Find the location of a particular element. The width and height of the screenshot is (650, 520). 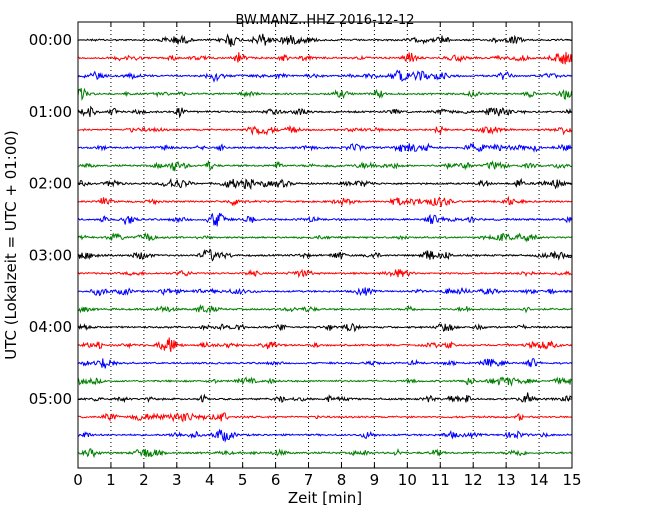

x-tick-label: 7 is located at coordinates (309, 480).